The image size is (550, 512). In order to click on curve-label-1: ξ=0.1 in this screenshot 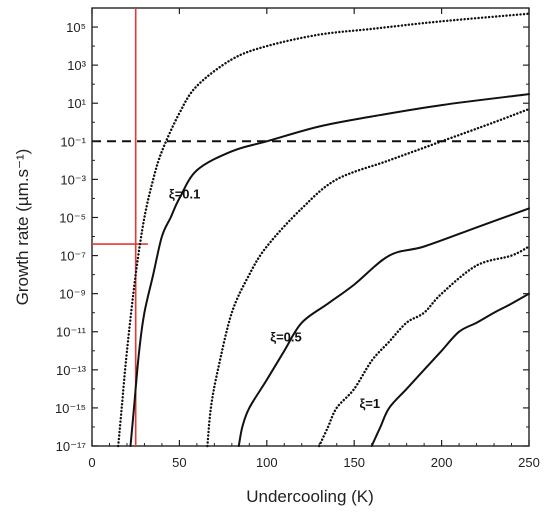, I will do `click(184, 193)`.